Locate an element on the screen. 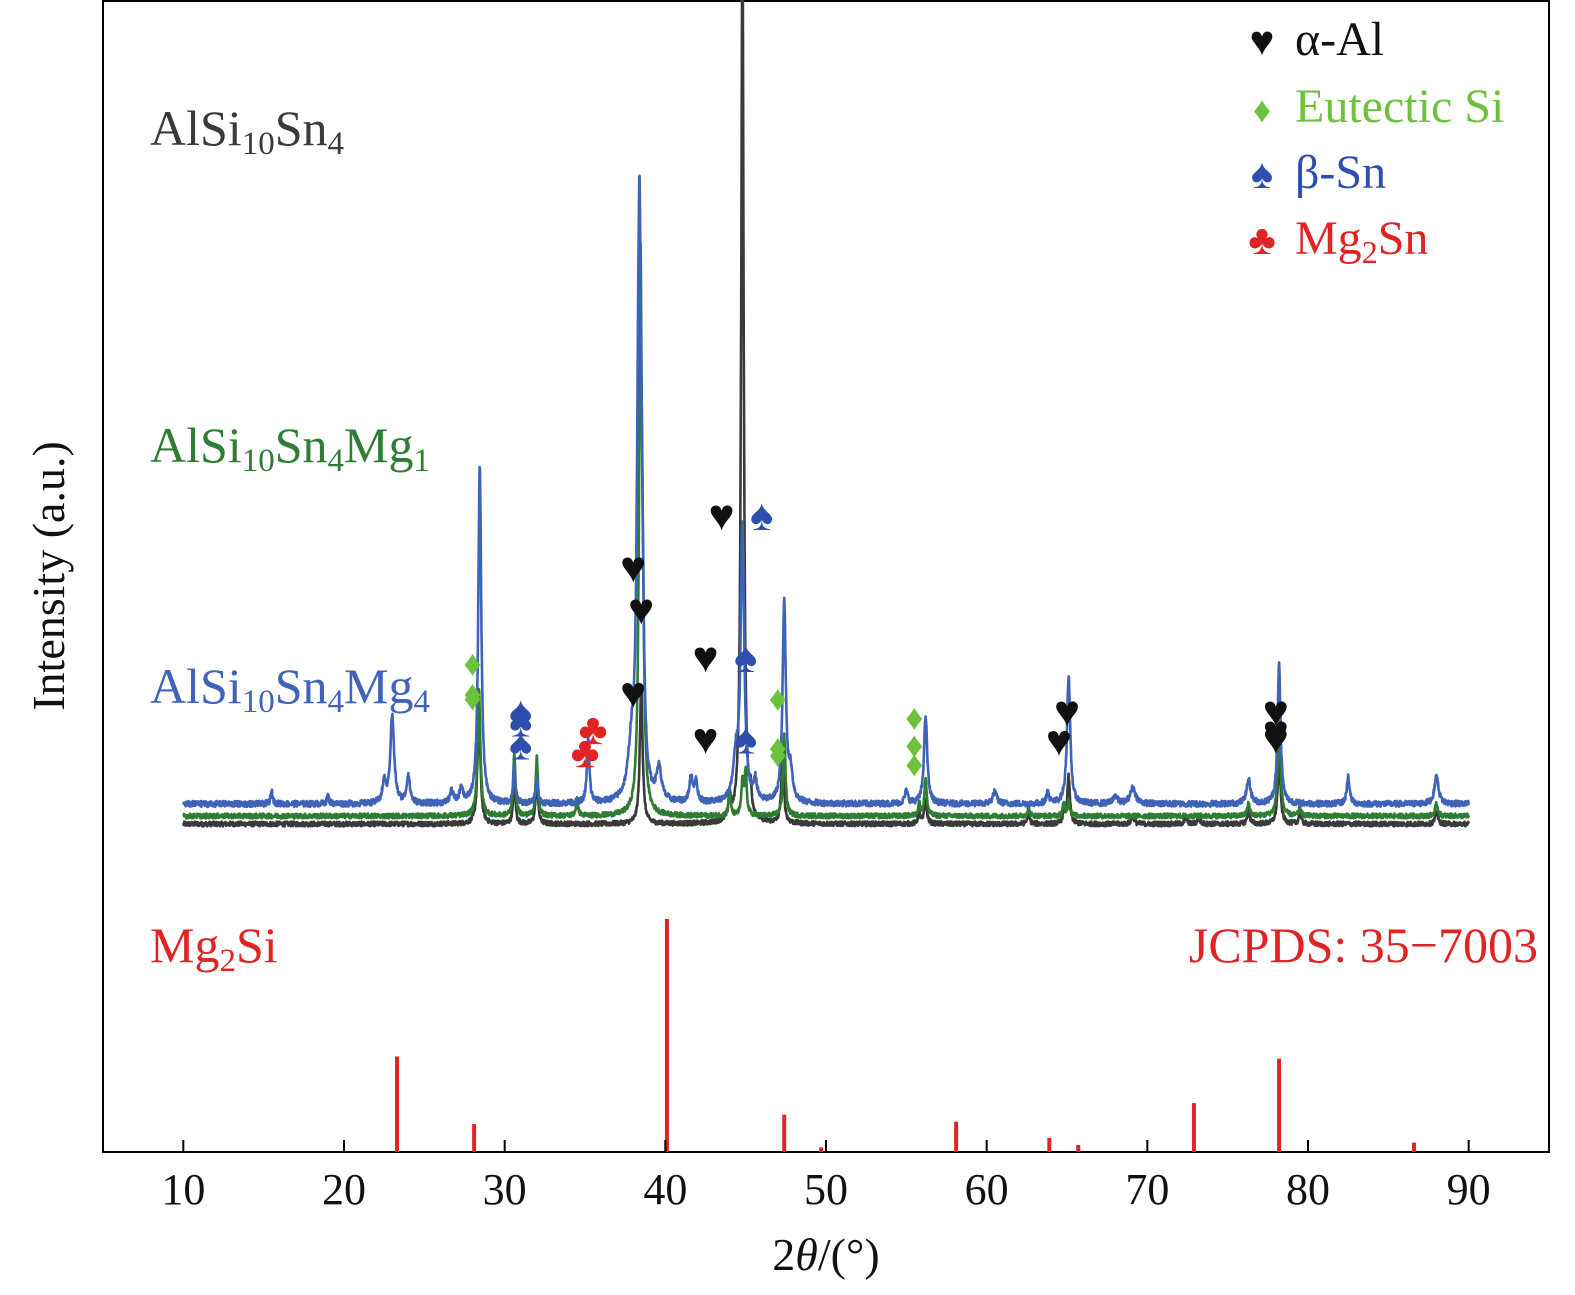 This screenshot has width=1575, height=1295. legend-label: Eutectic Si is located at coordinates (1399, 106).